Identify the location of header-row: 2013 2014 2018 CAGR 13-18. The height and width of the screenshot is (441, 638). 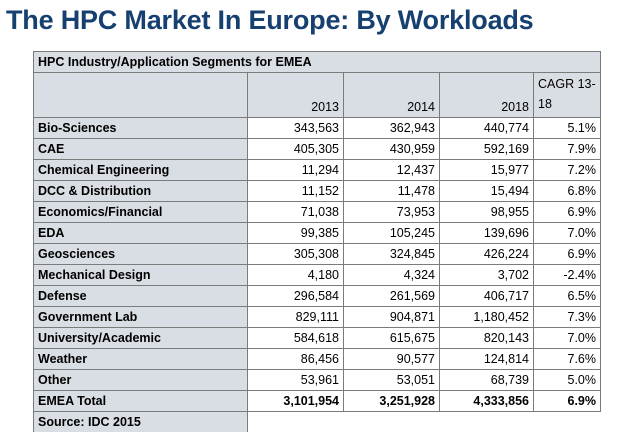
(317, 95).